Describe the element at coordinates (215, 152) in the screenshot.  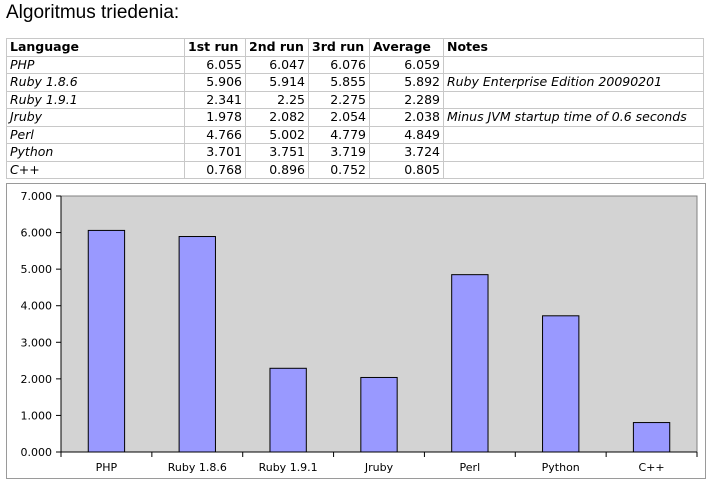
I see `time-cell: 3.701` at that location.